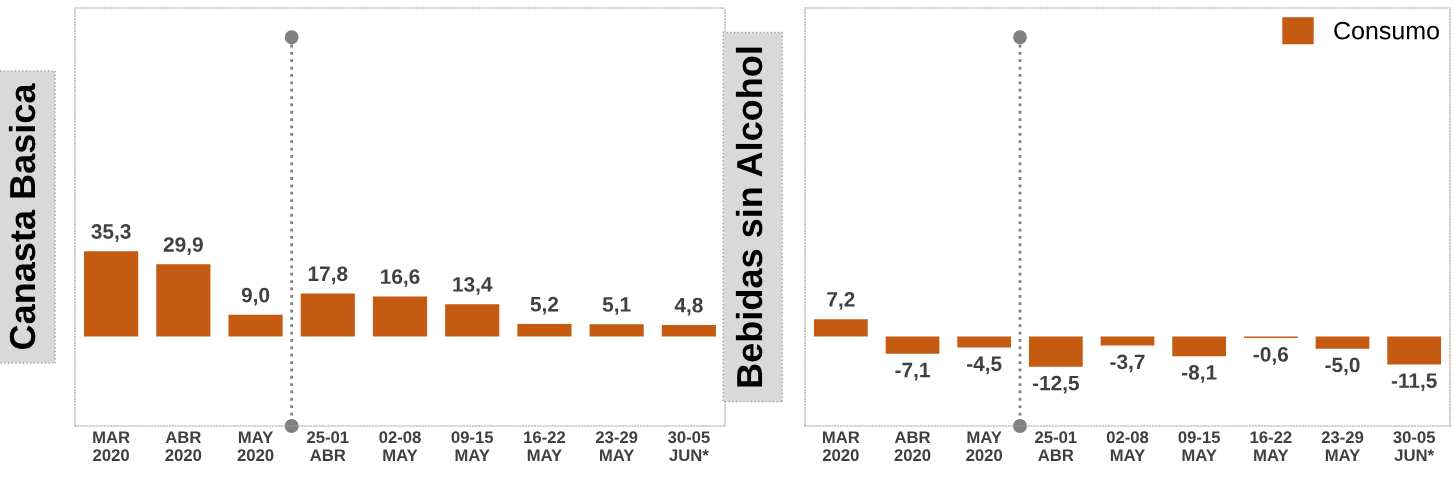 This screenshot has width=1454, height=486. I want to click on y-axis-title: Bebidas sin Alcohol, so click(749, 217).